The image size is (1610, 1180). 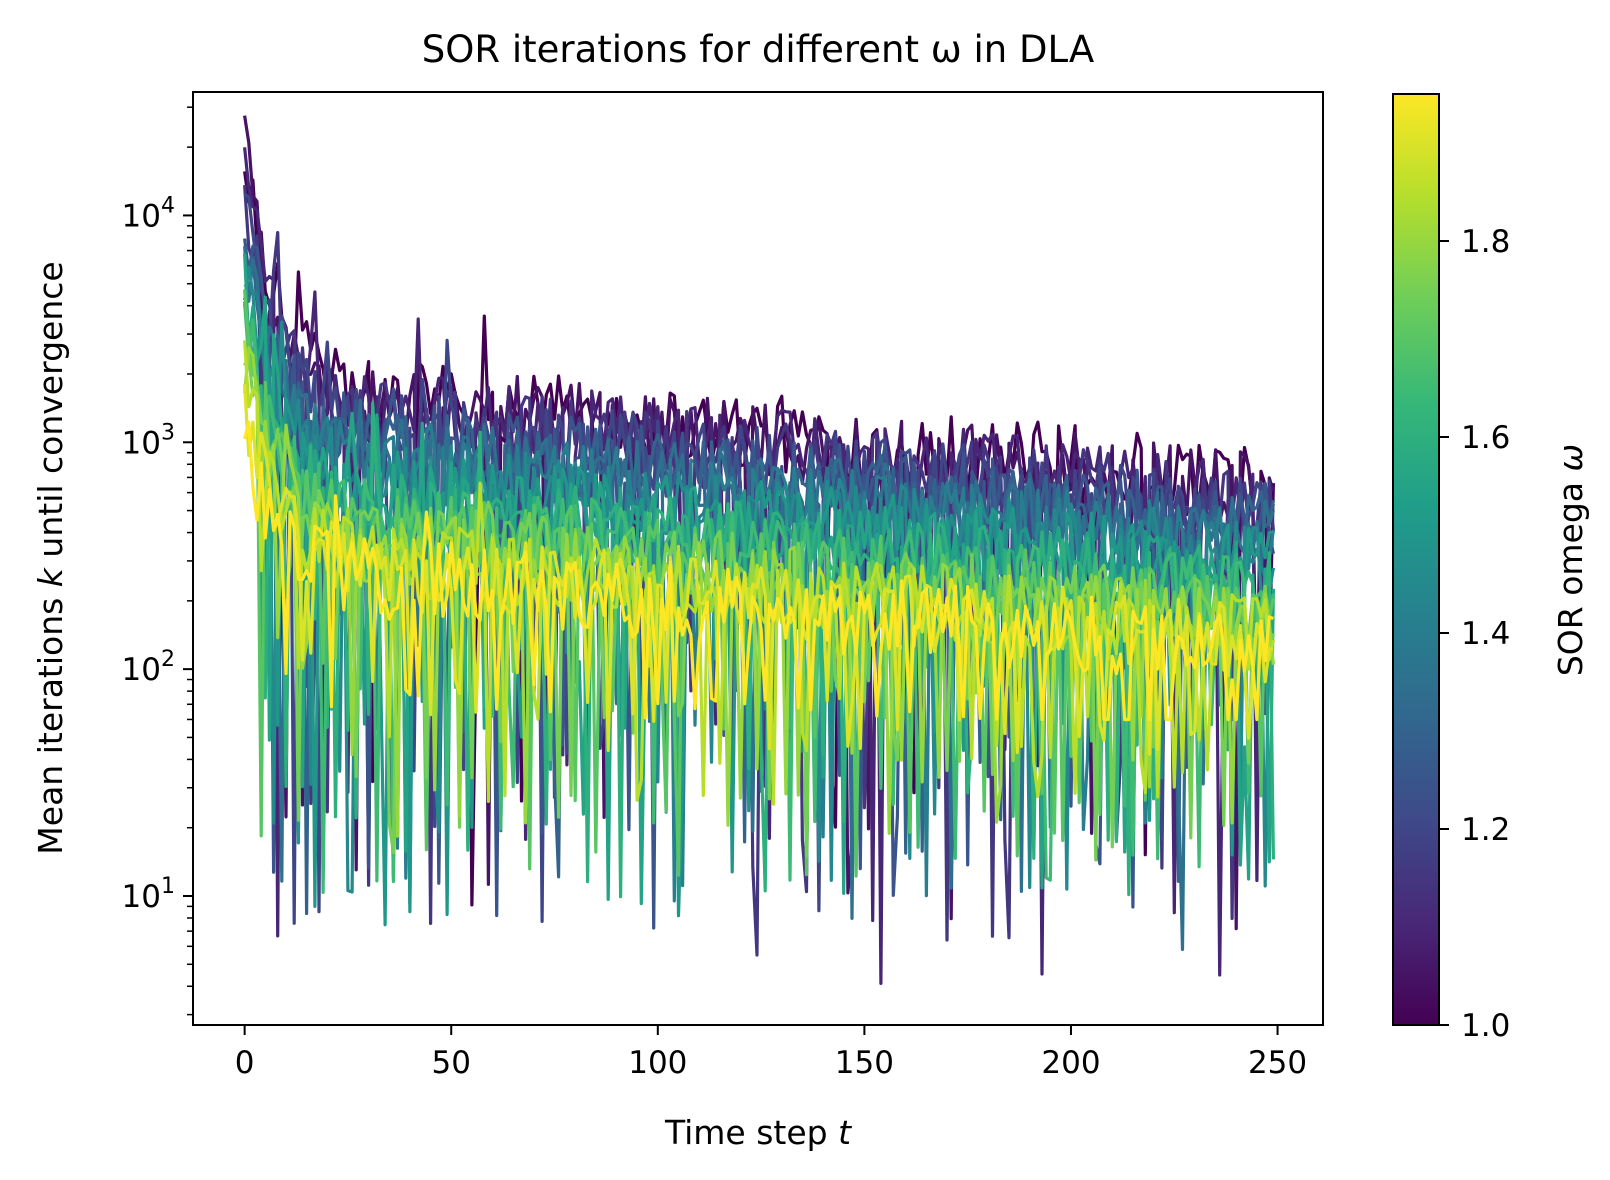 I want to click on colorbar-tick-label: 1.6, so click(x=1485, y=438).